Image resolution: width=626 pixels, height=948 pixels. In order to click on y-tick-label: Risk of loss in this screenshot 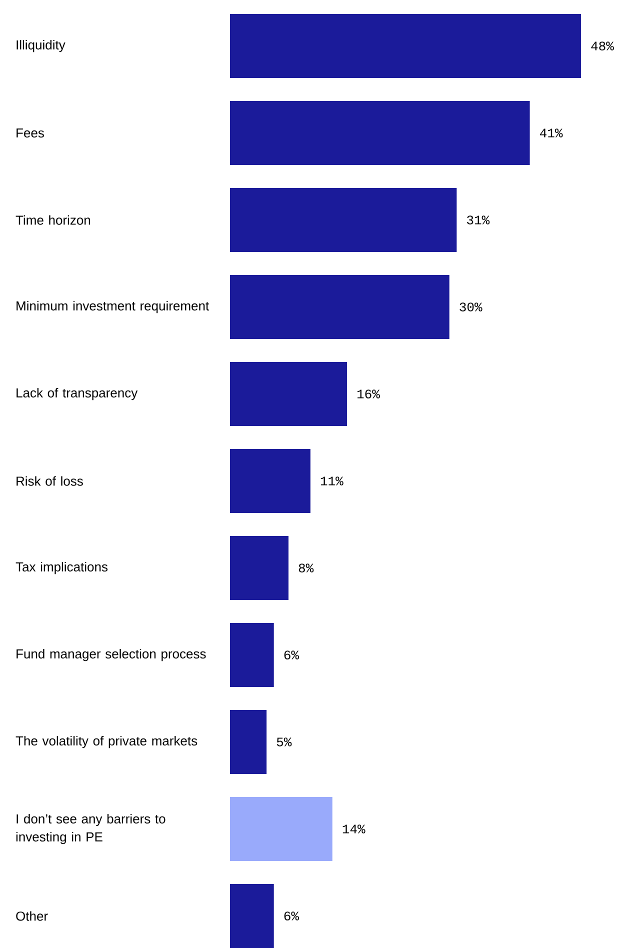, I will do `click(49, 481)`.